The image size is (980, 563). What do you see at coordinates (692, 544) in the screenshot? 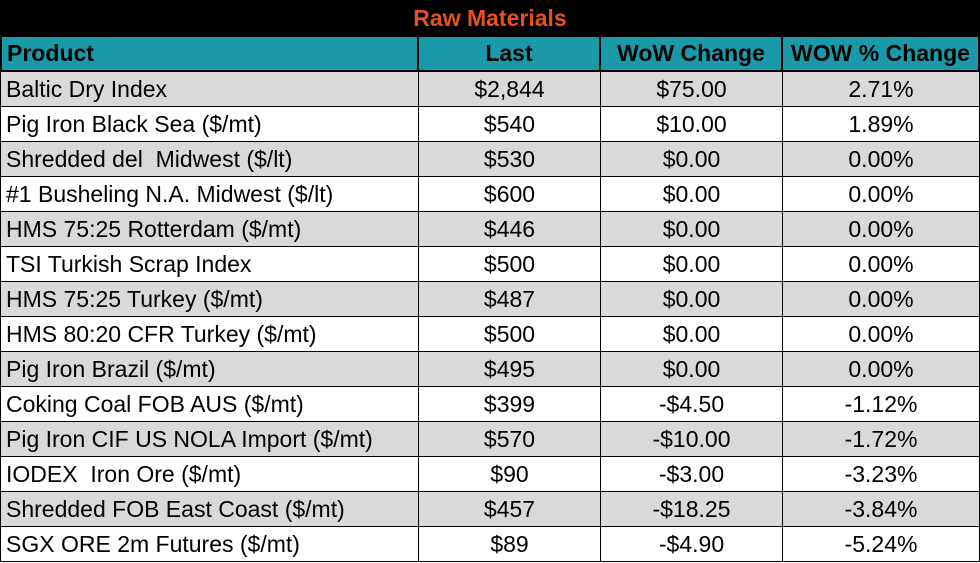
I see `cell-wow-change: -$4.90` at bounding box center [692, 544].